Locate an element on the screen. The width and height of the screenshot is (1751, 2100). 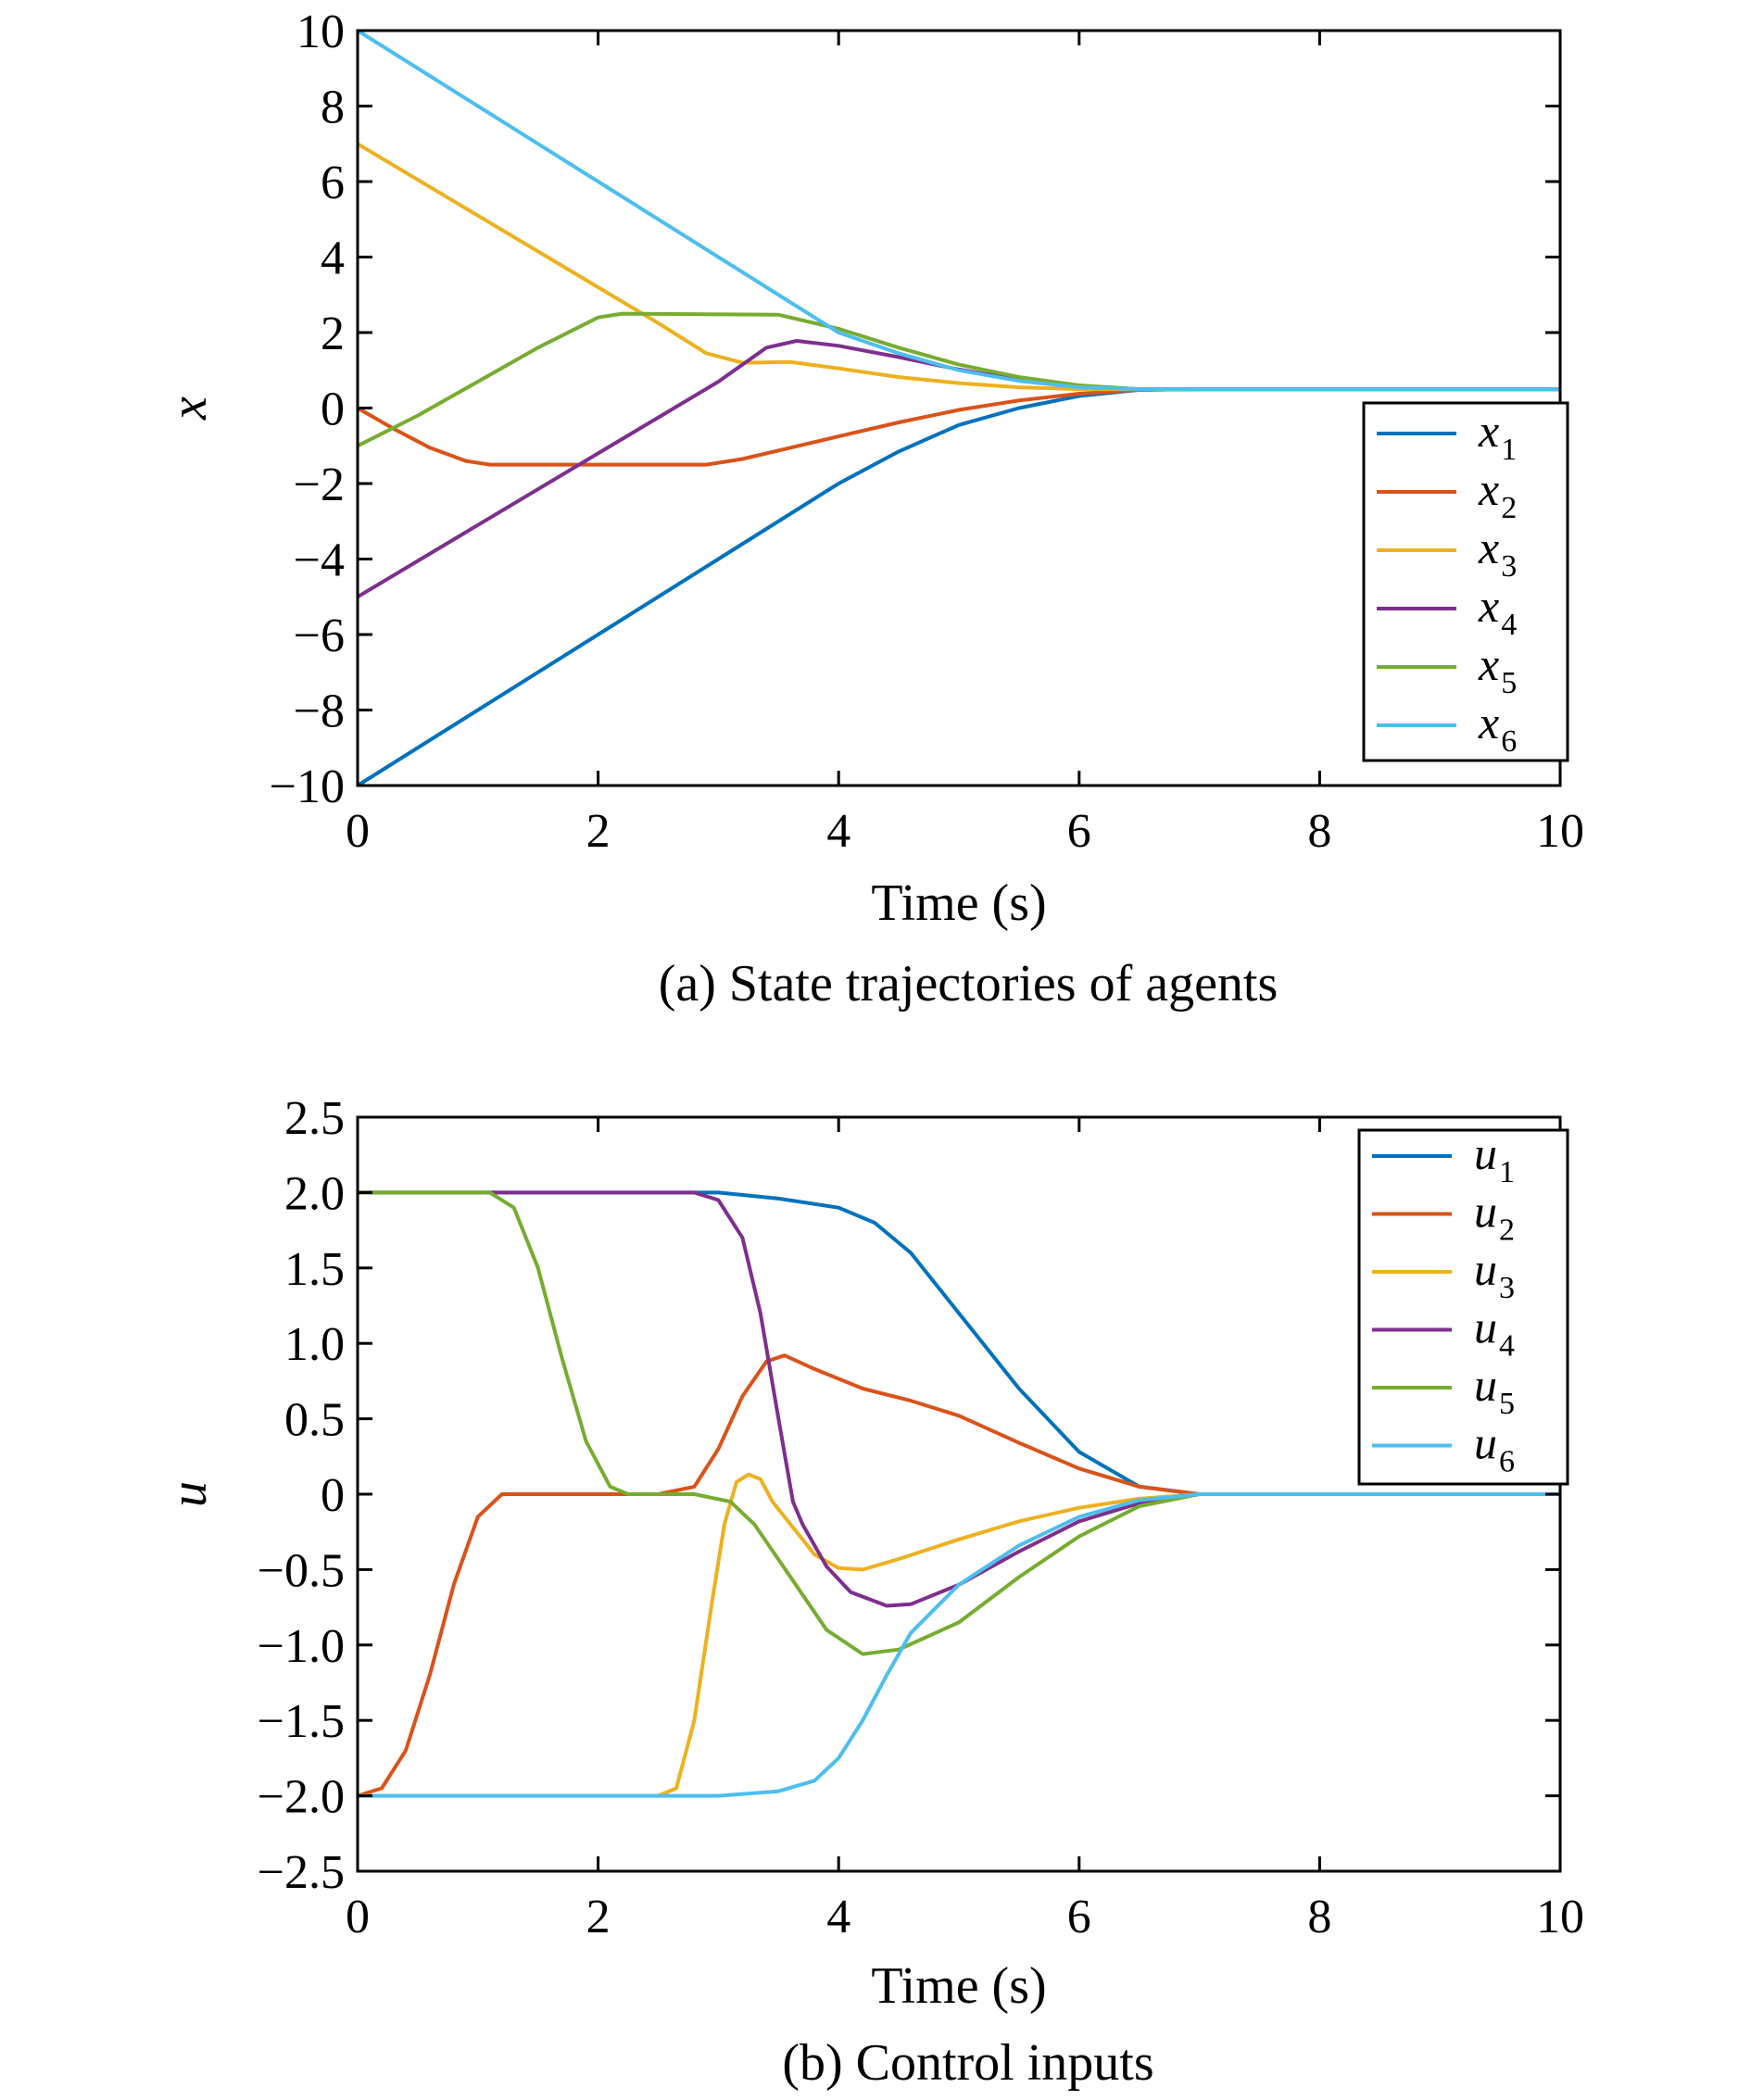
chart-a-legend-label-x4: x4 is located at coordinates (1497, 611).